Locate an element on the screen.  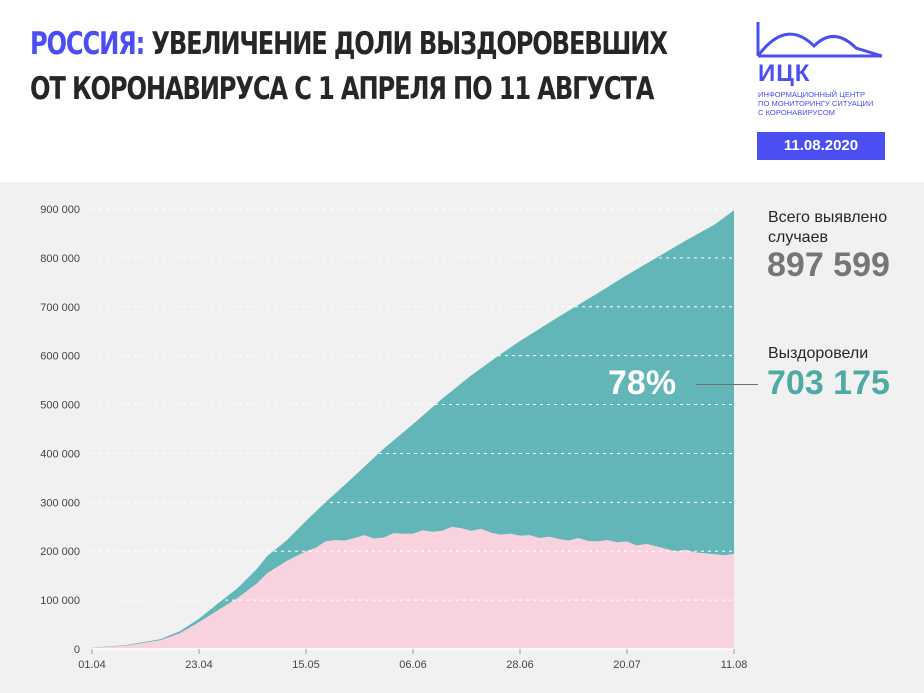
recovered-percent: 78% is located at coordinates (642, 383).